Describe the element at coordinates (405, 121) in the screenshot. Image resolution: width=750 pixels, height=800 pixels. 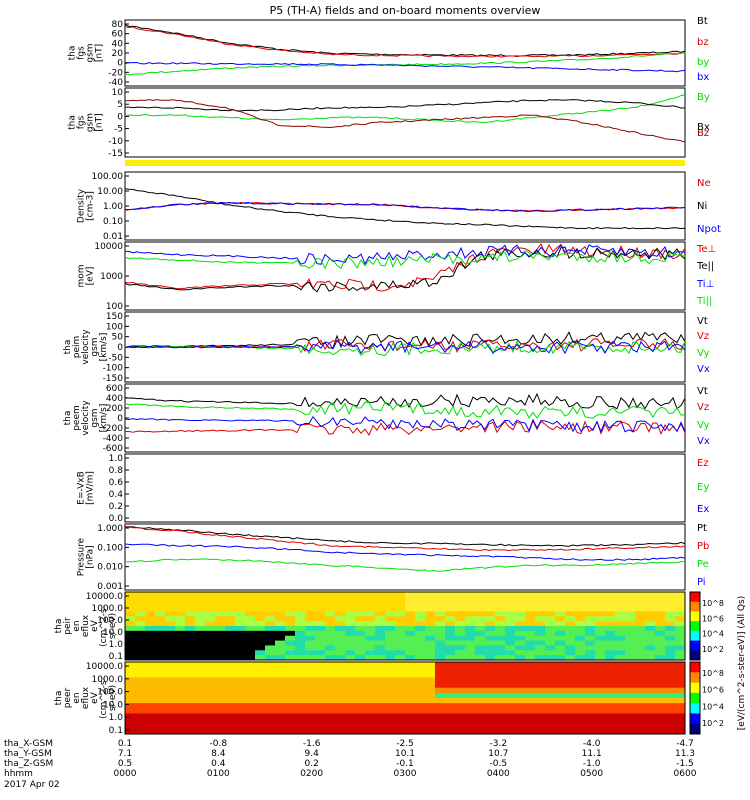
I see `series-line-bz` at that location.